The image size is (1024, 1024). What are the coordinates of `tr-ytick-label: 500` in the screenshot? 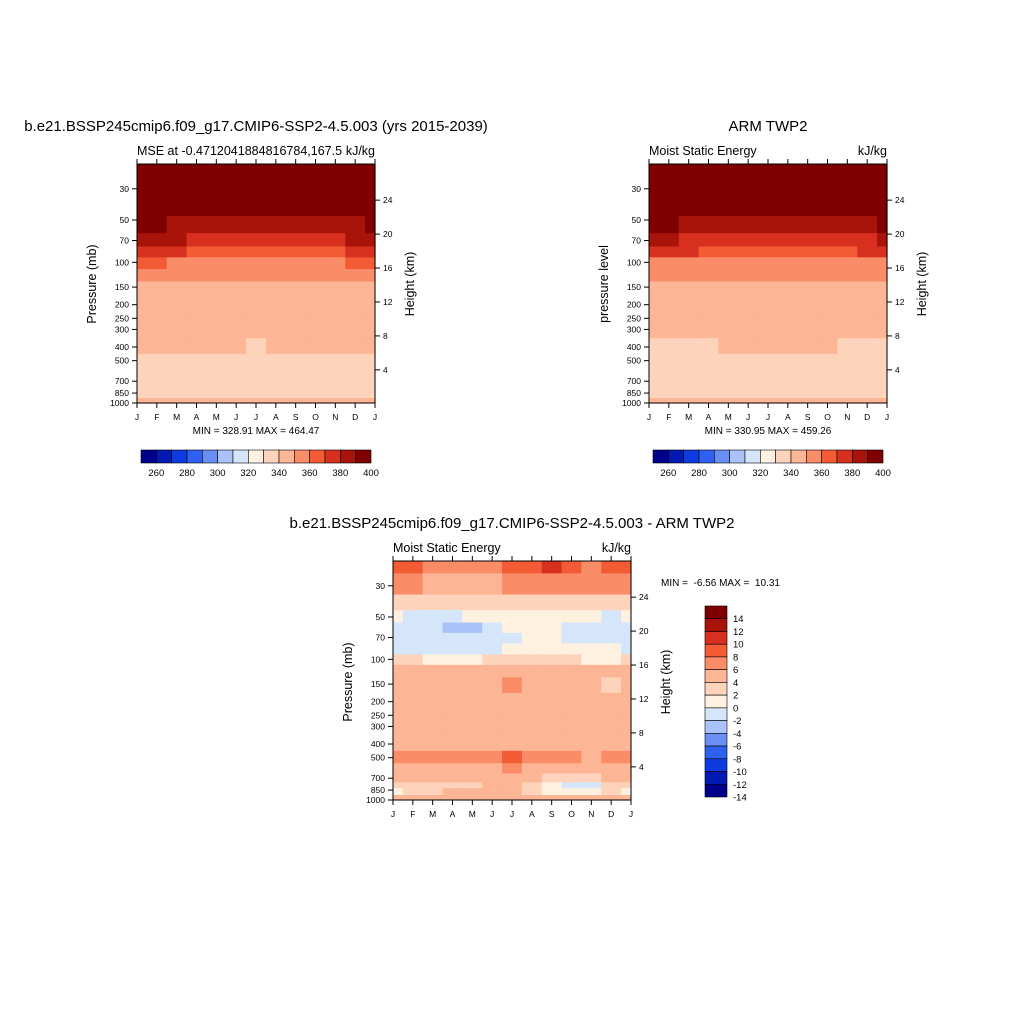 It's located at (634, 361).